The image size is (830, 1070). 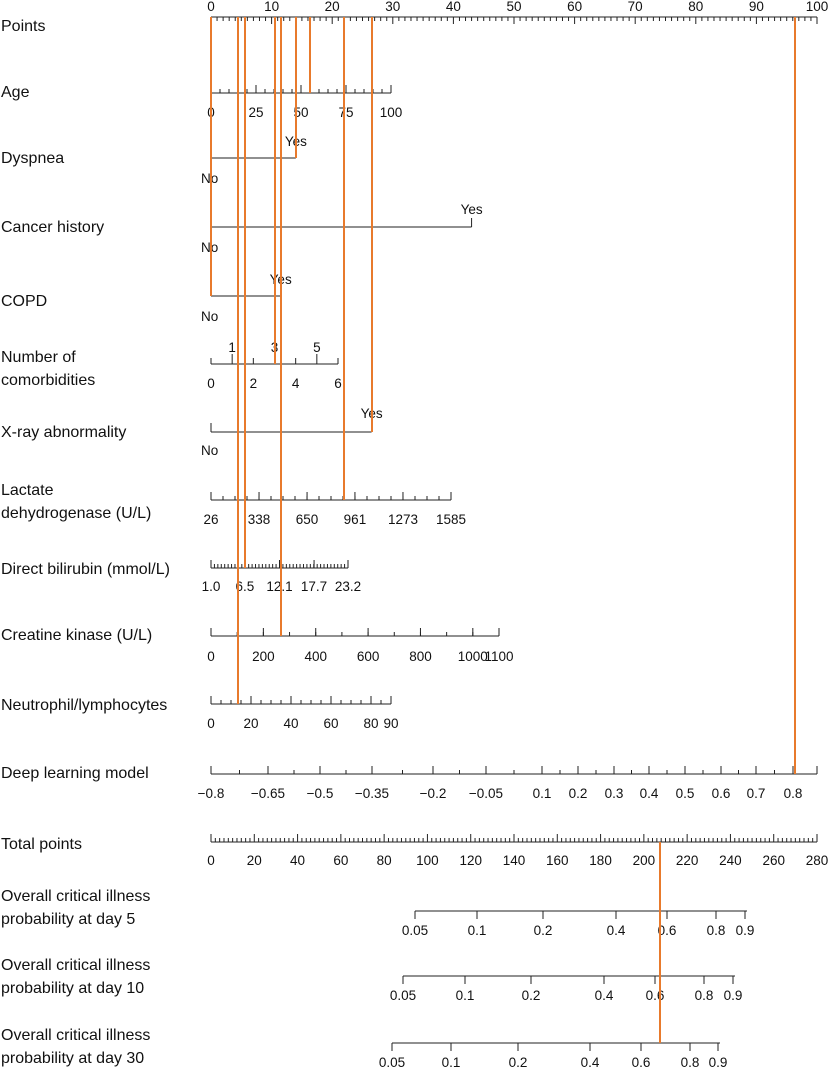 What do you see at coordinates (578, 793) in the screenshot?
I see `dl-tick-label: 0.2` at bounding box center [578, 793].